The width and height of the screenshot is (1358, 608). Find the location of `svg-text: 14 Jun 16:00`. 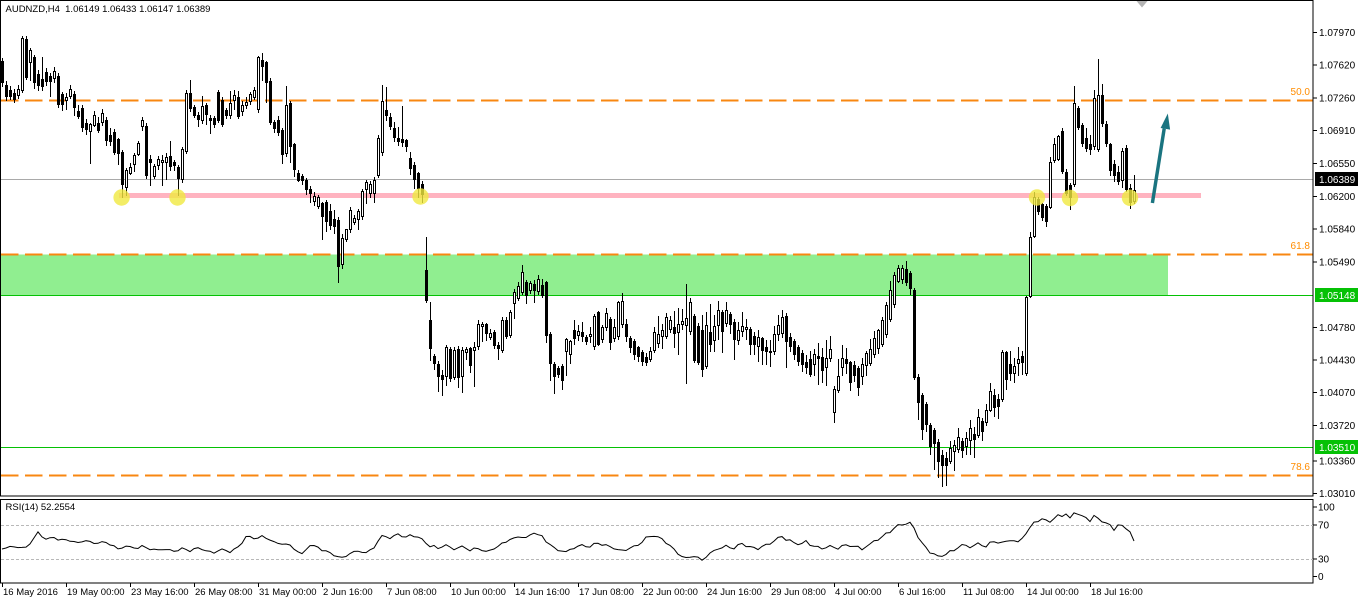

svg-text: 14 Jun 16:00 is located at coordinates (542, 592).